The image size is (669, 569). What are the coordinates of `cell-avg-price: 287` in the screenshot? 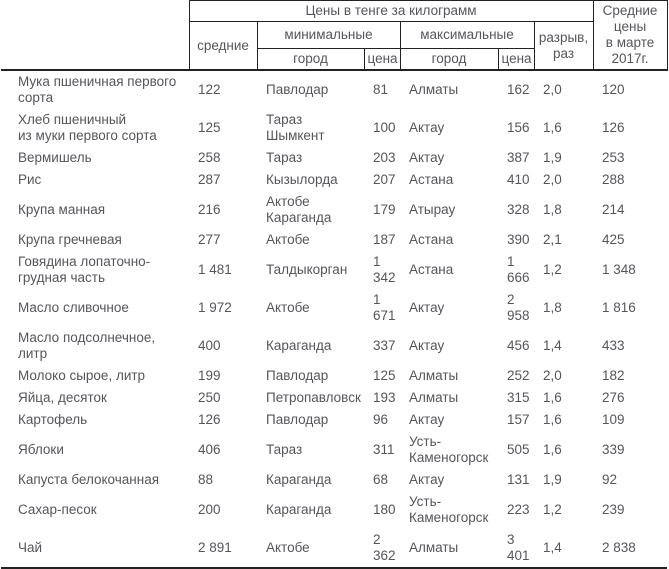 It's located at (209, 179).